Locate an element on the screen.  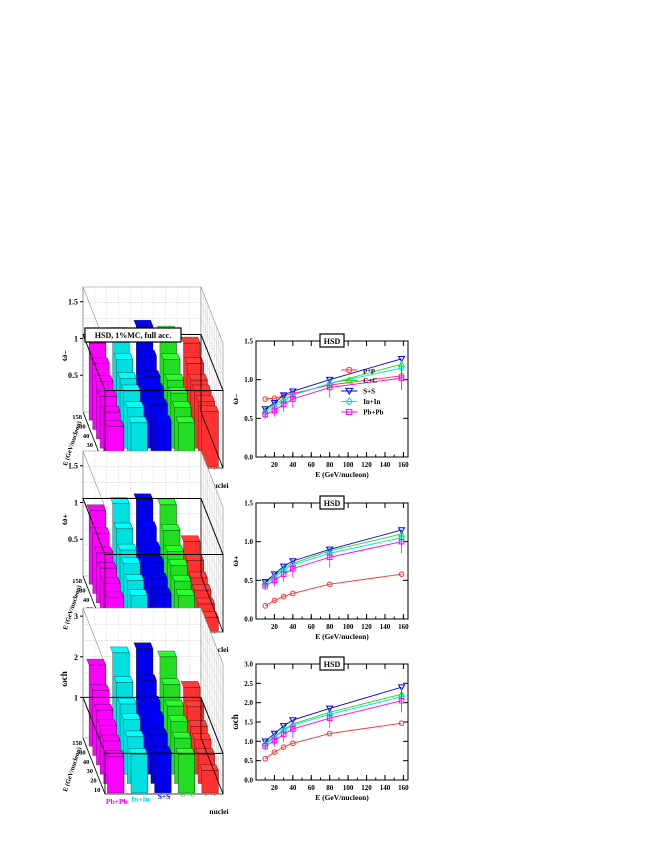
z-axis-label: ω₊ is located at coordinates (64, 520).